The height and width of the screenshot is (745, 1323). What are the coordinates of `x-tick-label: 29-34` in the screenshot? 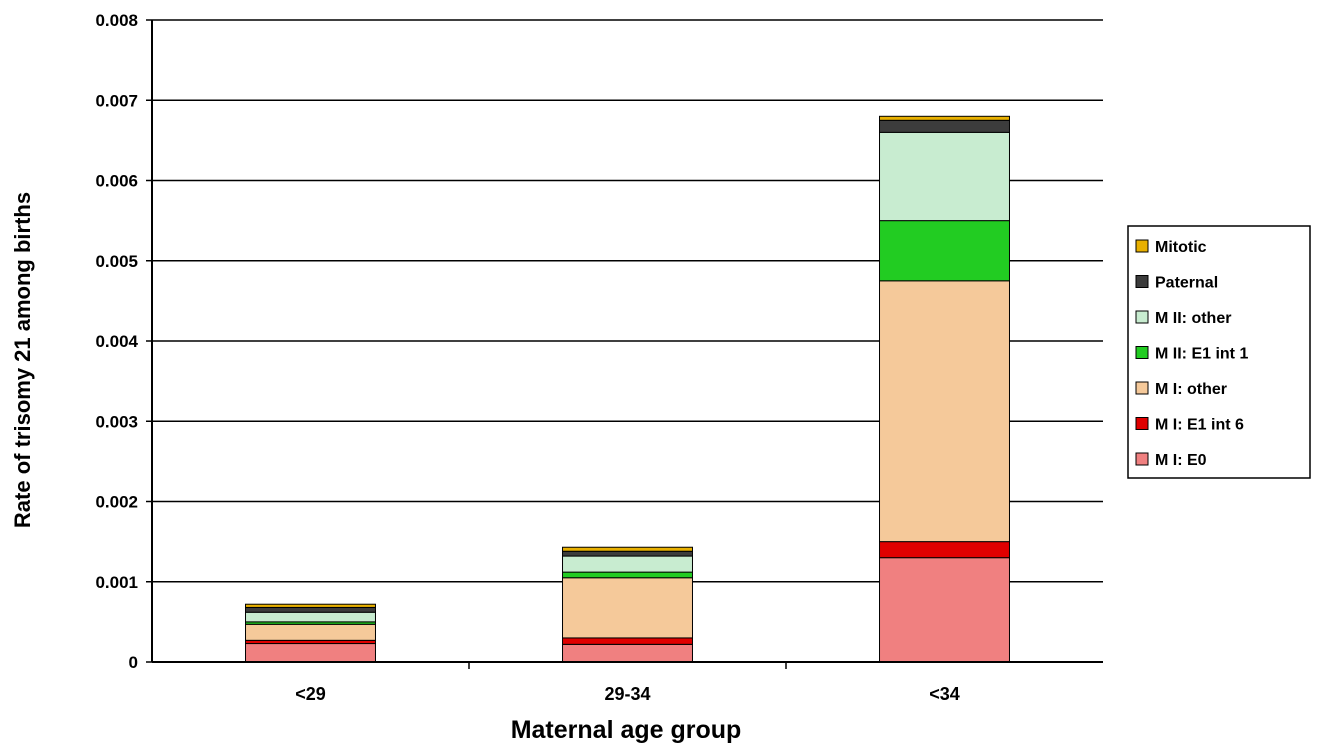 It's located at (627, 694).